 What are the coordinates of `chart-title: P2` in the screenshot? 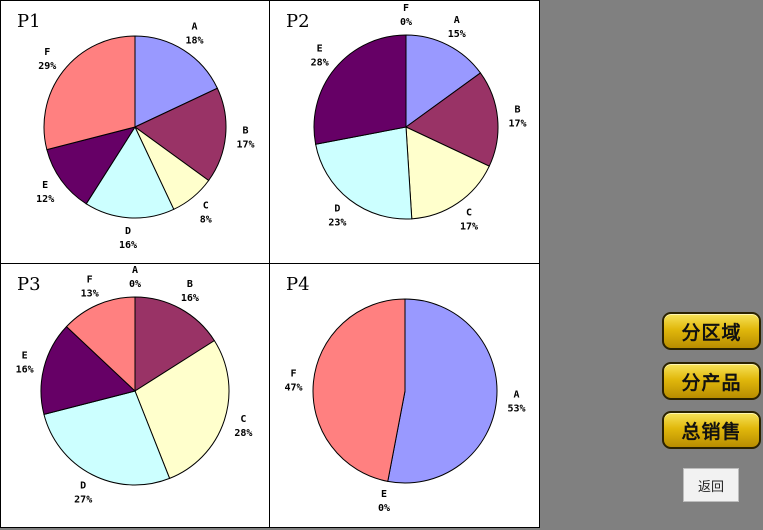 It's located at (298, 21).